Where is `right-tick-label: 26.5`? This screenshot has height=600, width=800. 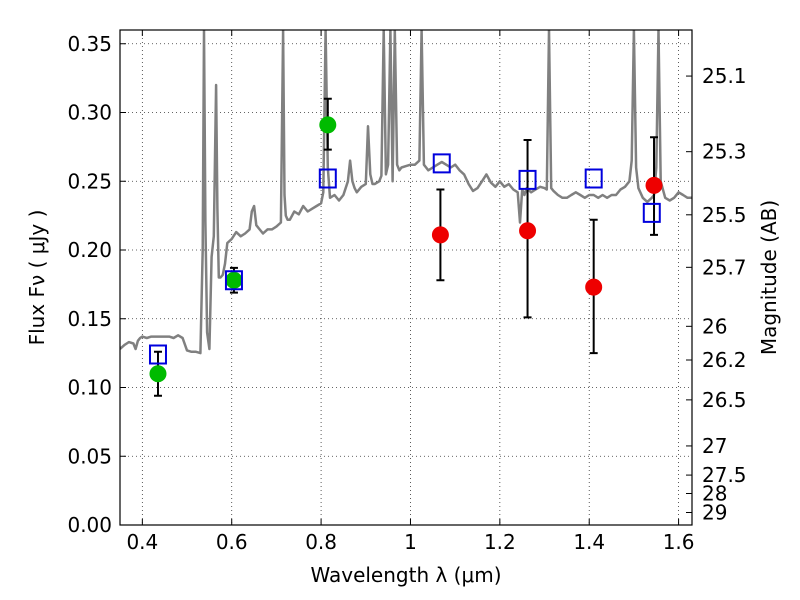 right-tick-label: 26.5 is located at coordinates (724, 400).